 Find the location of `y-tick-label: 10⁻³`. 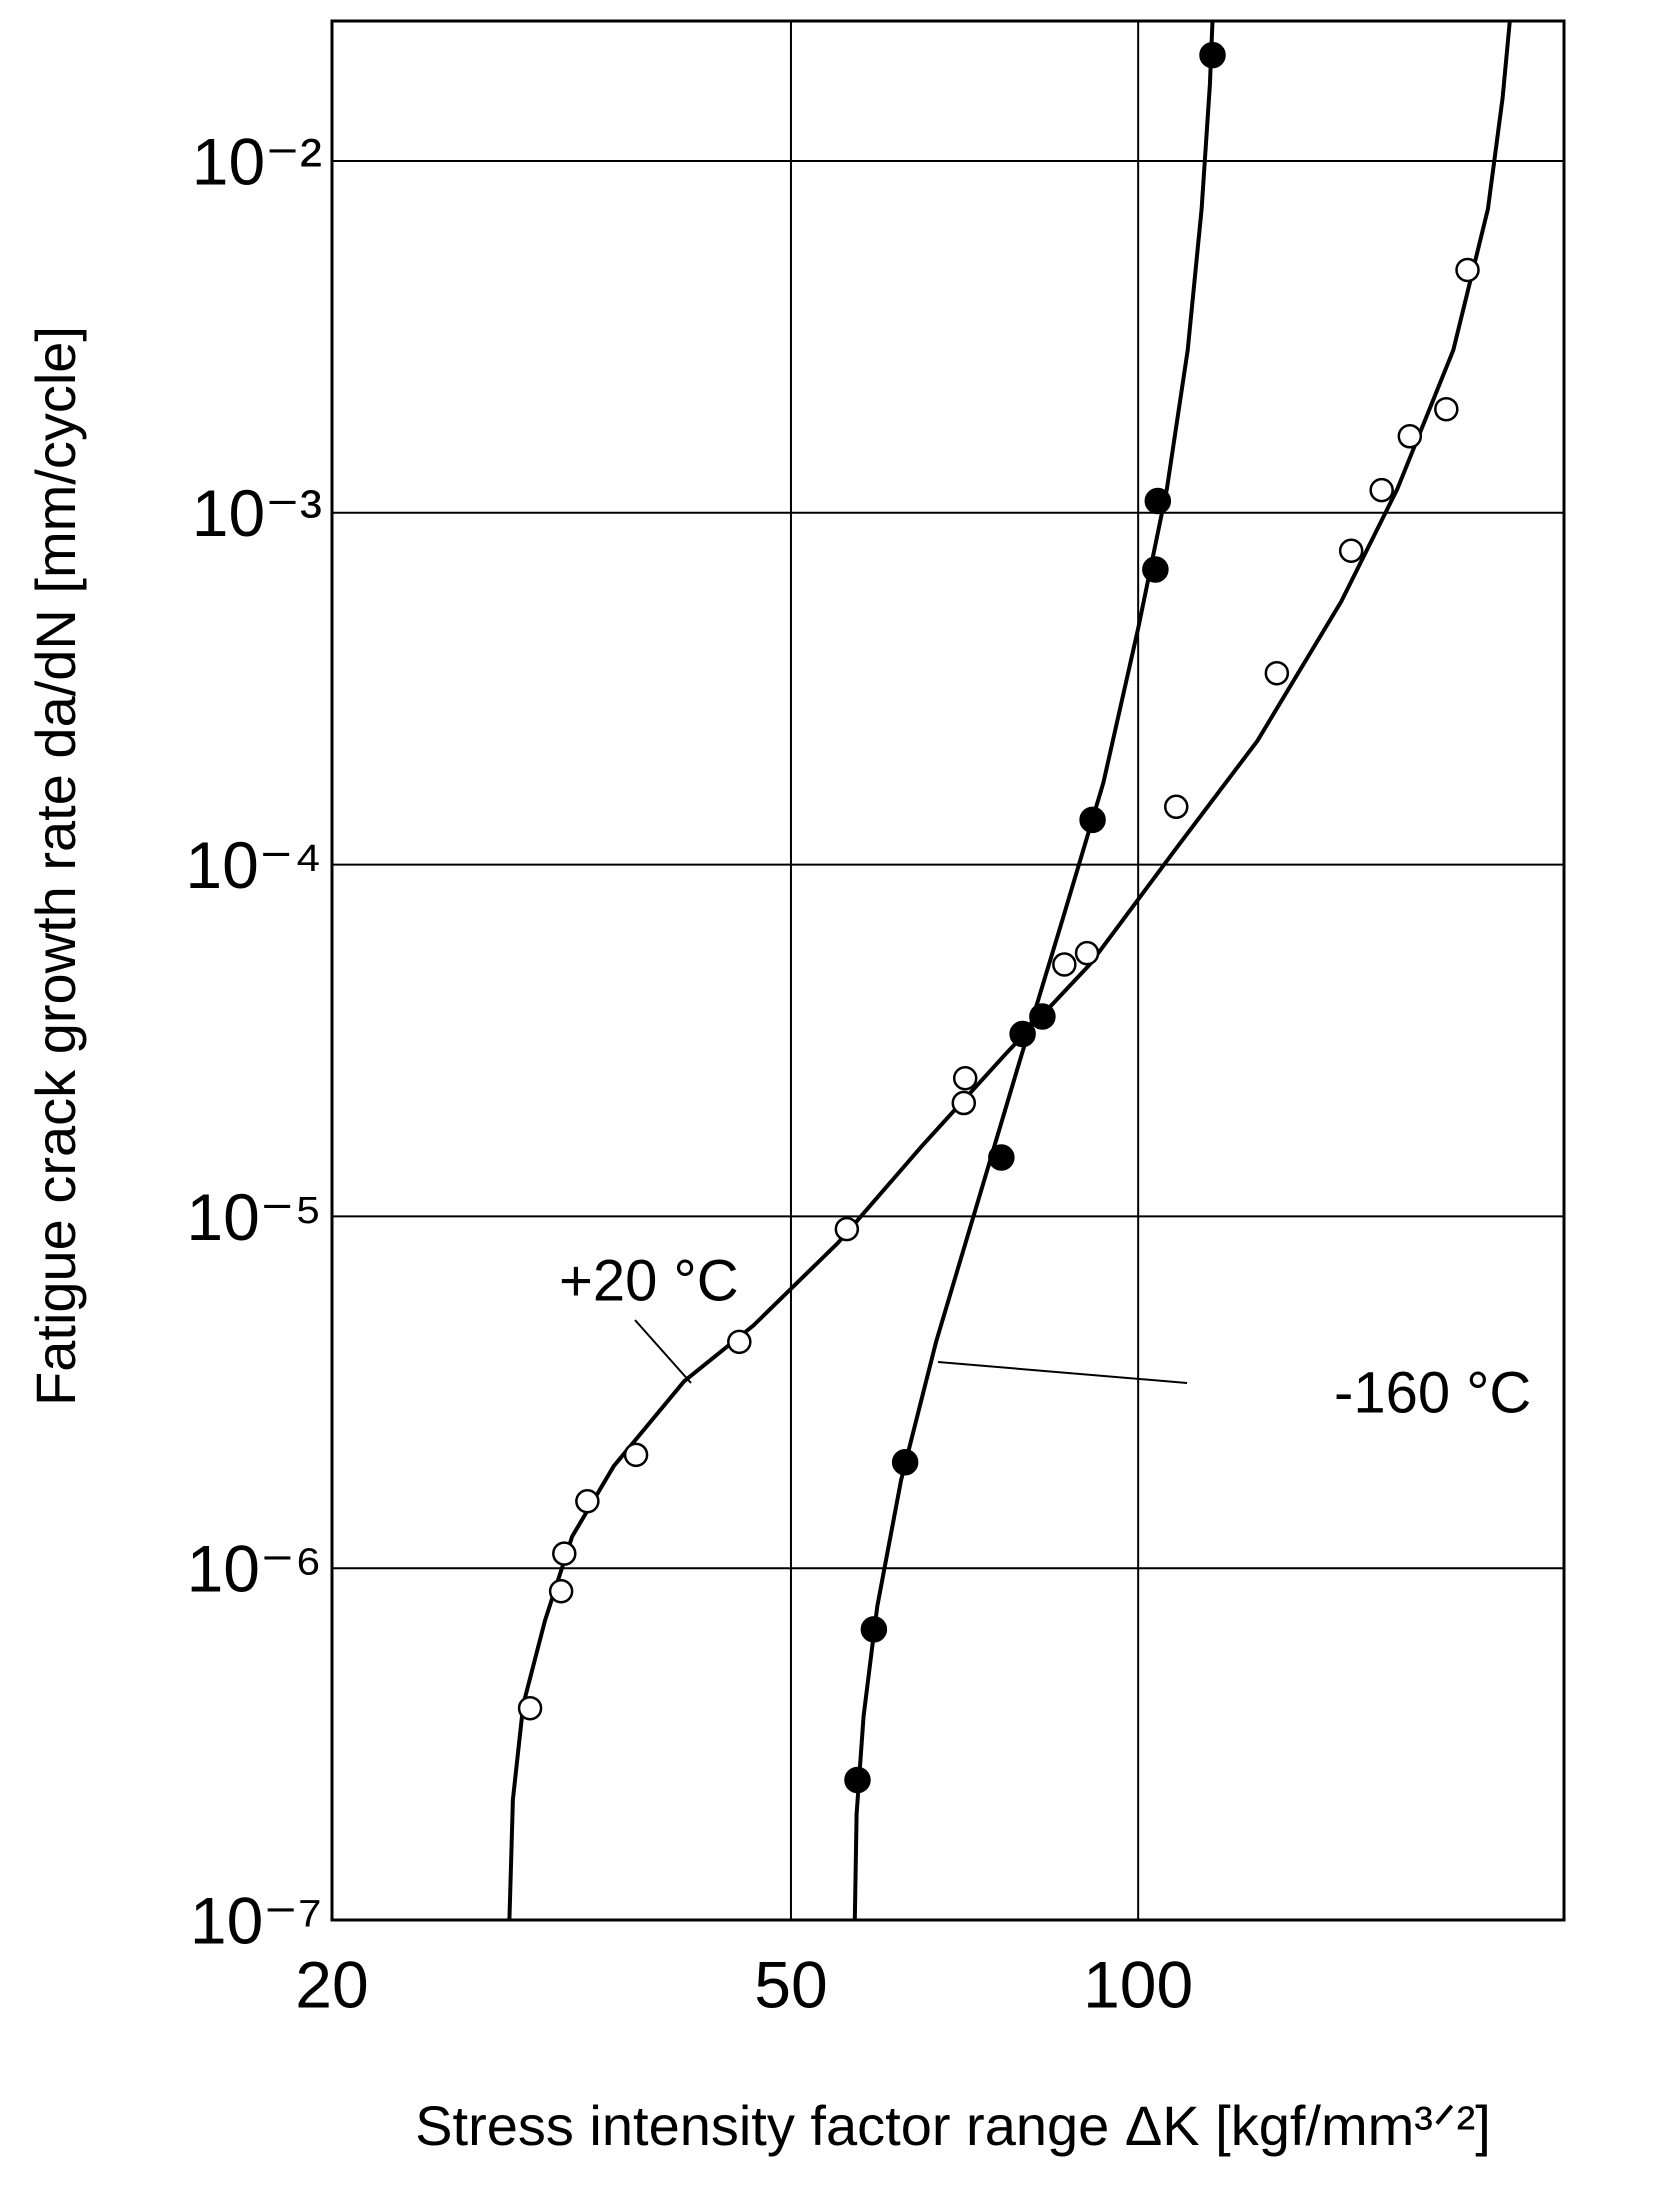

y-tick-label: 10⁻³ is located at coordinates (257, 513).